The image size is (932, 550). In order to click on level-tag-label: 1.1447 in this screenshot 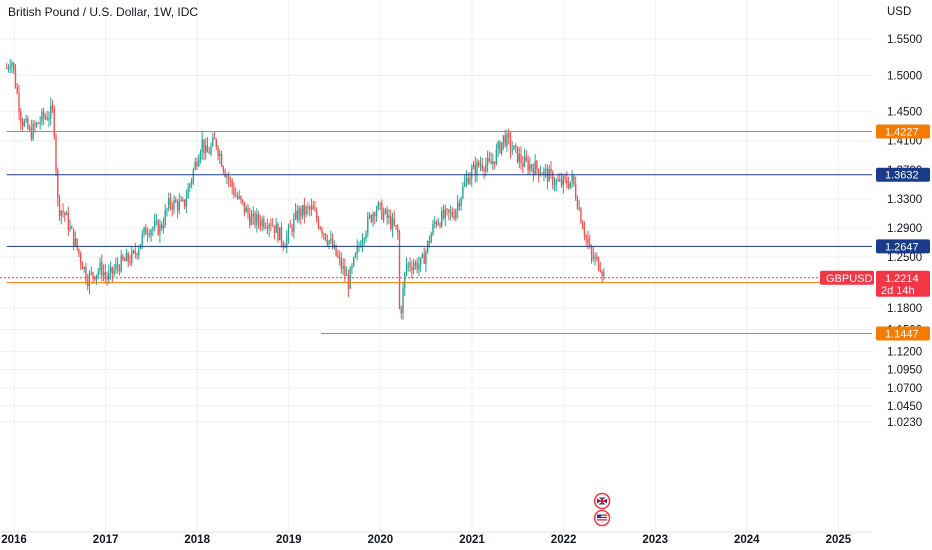, I will do `click(902, 335)`.